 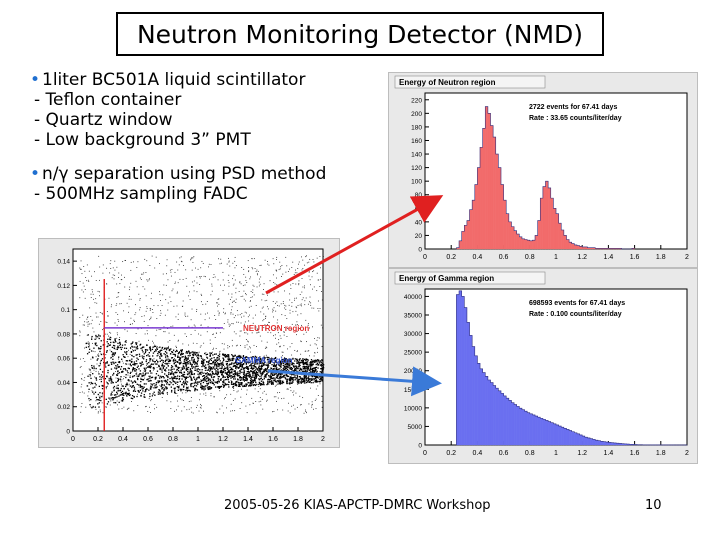 What do you see at coordinates (323, 439) in the screenshot?
I see `x-tick-label: 2` at bounding box center [323, 439].